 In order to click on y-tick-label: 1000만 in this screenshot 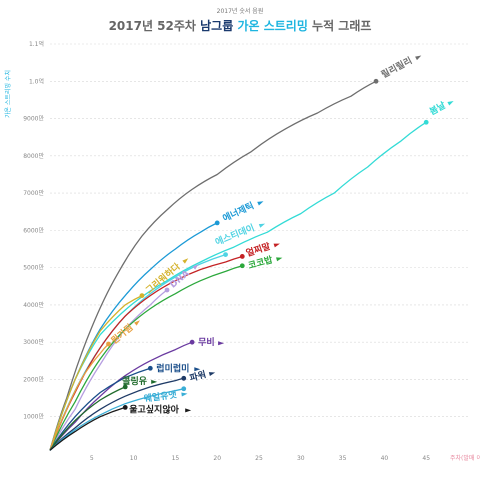, I will do `click(33, 417)`.